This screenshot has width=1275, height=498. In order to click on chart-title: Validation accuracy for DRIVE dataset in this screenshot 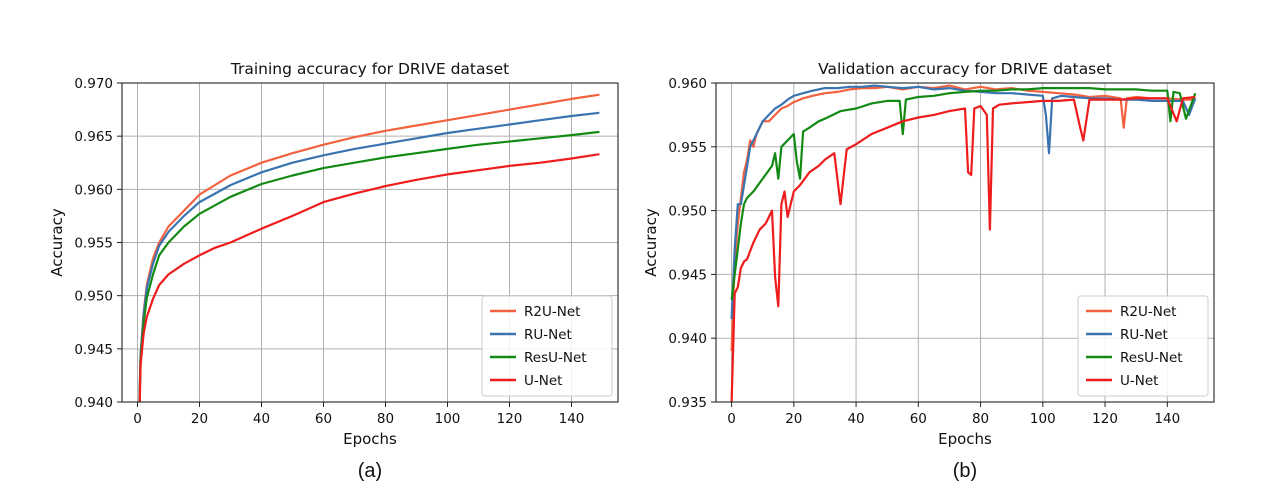, I will do `click(965, 69)`.